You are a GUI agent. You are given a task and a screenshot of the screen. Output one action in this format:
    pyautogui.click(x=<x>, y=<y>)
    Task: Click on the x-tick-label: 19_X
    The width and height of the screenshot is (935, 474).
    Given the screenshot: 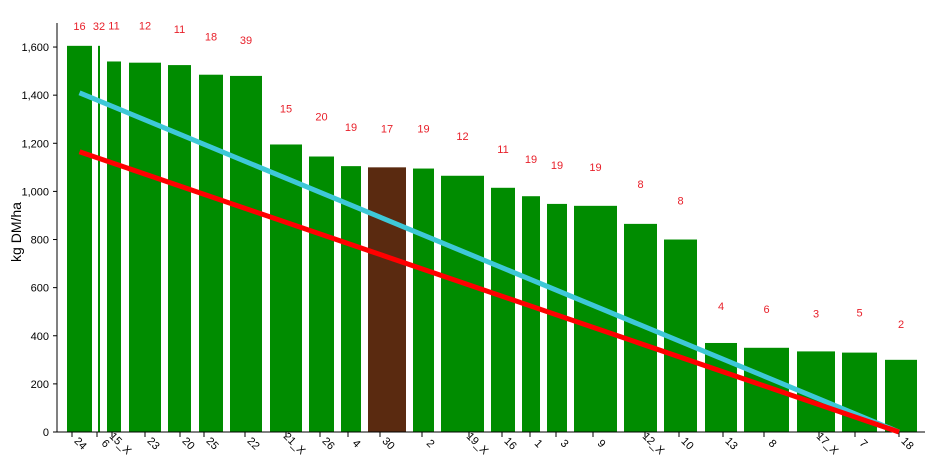 What is the action you would take?
    pyautogui.click(x=477, y=444)
    